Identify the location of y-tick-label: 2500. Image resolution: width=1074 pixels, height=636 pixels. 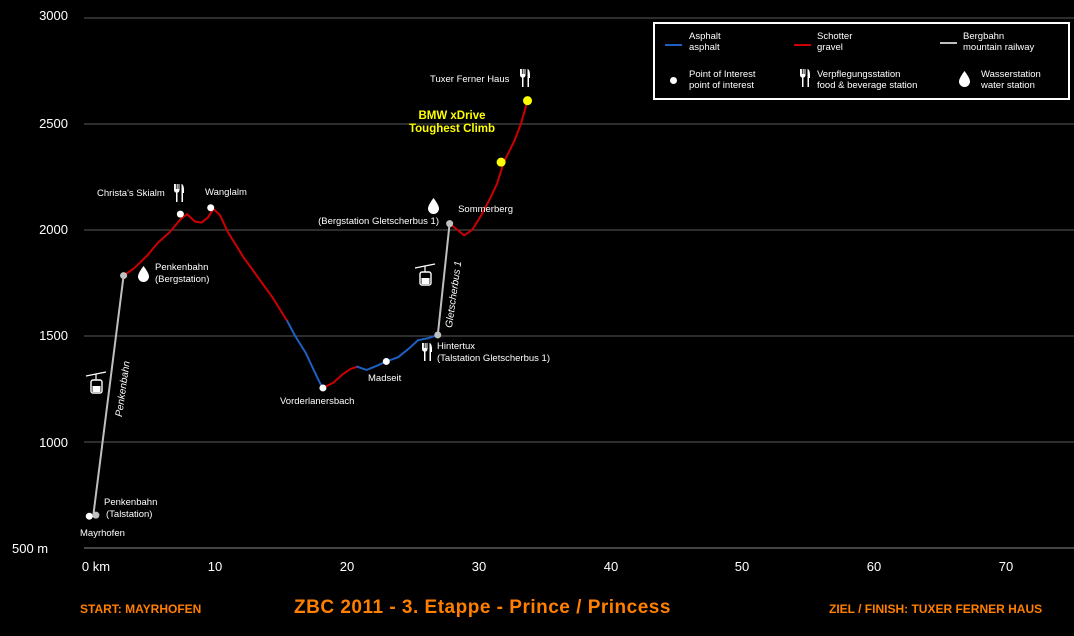
(53, 123).